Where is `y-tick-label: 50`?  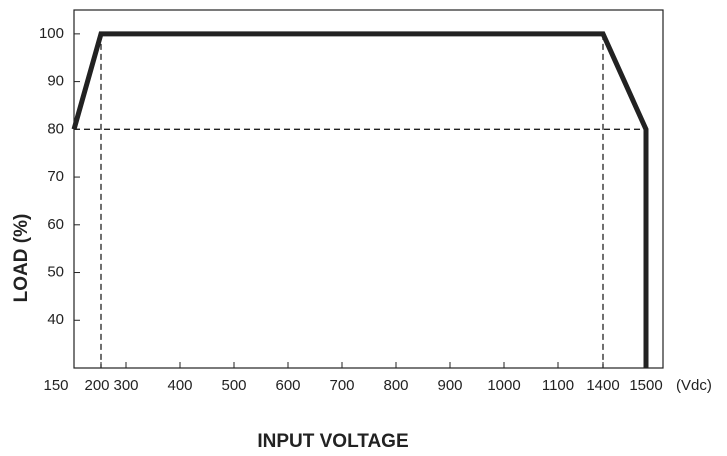 y-tick-label: 50 is located at coordinates (55, 272).